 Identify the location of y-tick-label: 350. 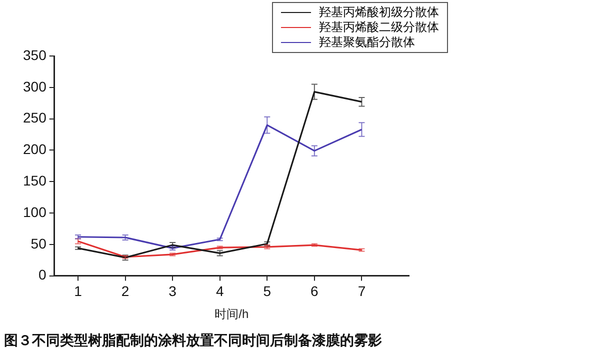
(35, 54).